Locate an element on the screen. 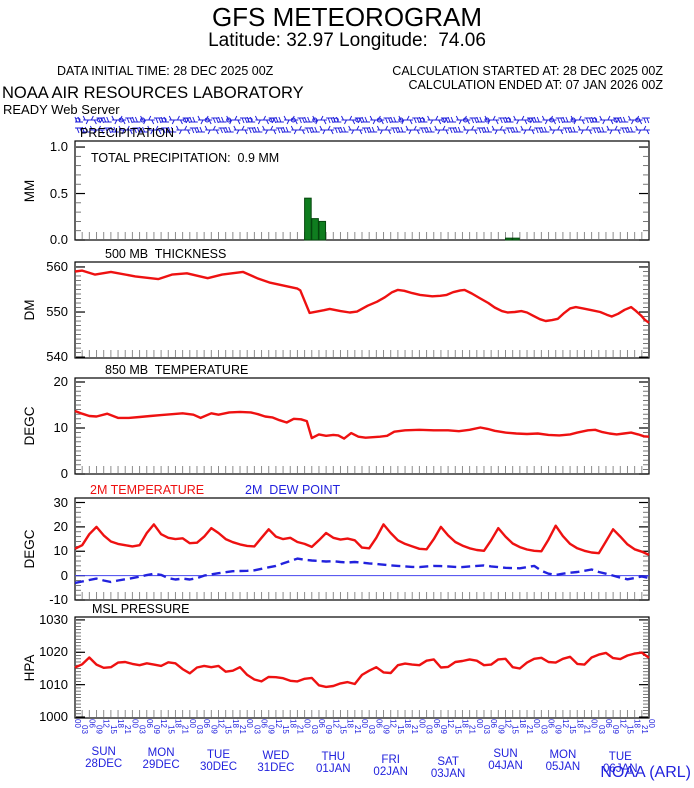 This screenshot has width=694, height=788. ytick-label-thickness500: 550 is located at coordinates (57, 312).